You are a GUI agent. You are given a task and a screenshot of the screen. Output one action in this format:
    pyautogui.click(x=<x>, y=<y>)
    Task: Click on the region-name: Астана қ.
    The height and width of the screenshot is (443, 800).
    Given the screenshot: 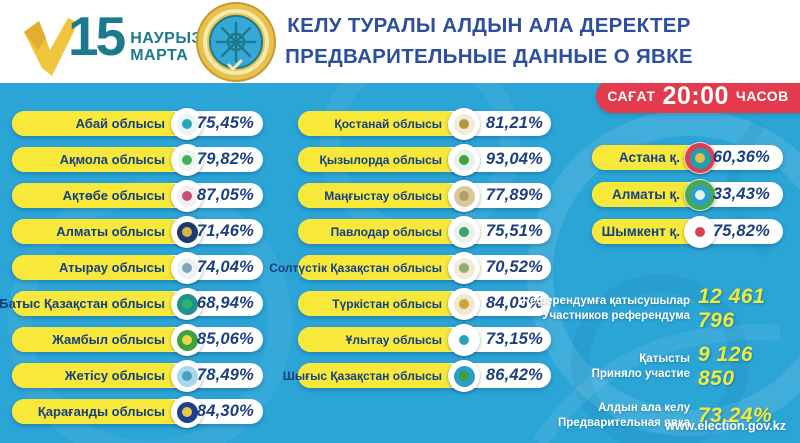 What is the action you would take?
    pyautogui.click(x=649, y=157)
    